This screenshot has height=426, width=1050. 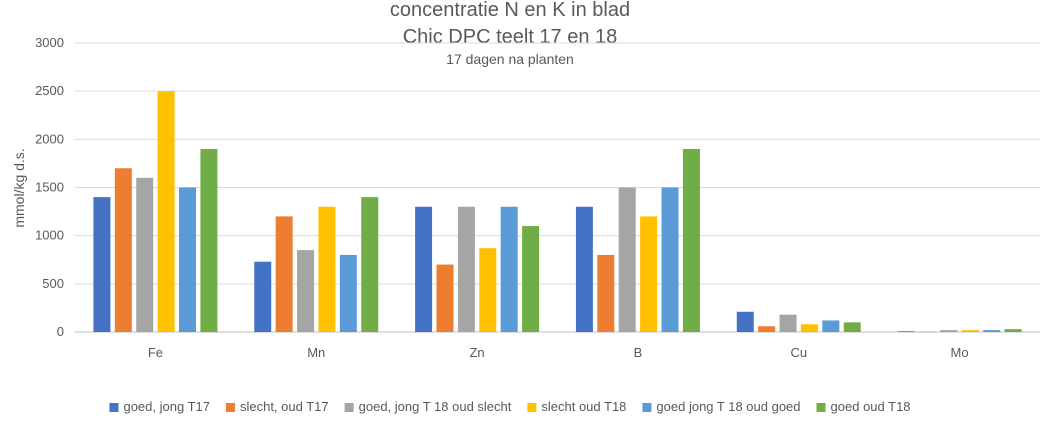 What do you see at coordinates (19, 187) in the screenshot?
I see `y-axis-label: mmol/kg d.s.` at bounding box center [19, 187].